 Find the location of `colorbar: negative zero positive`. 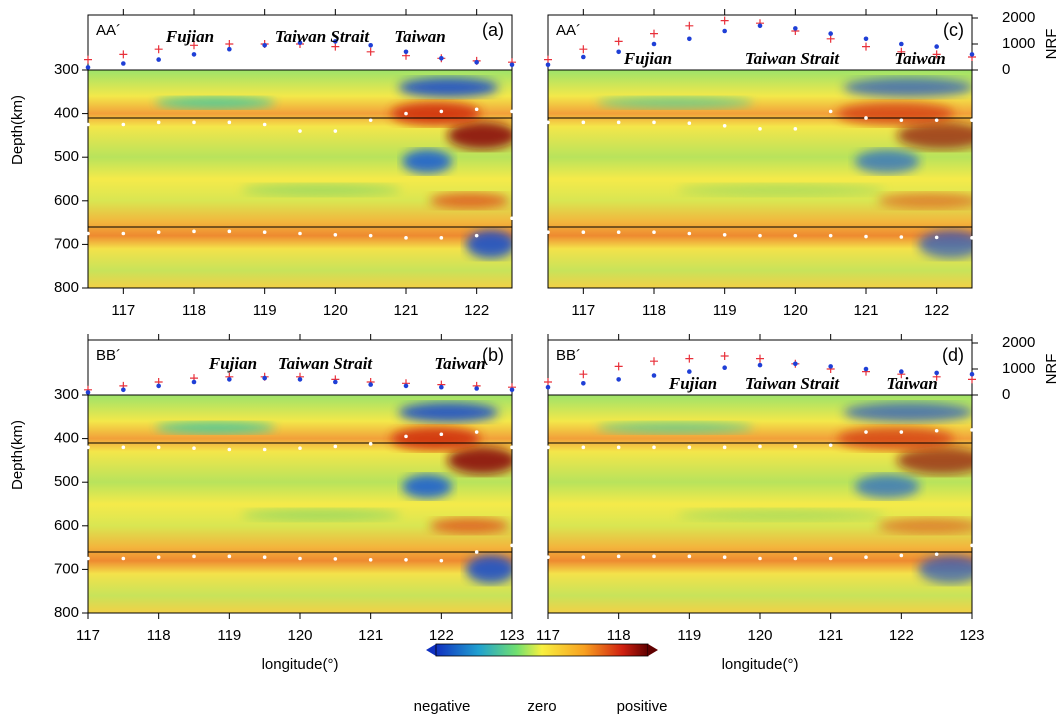

colorbar: negative zero positive is located at coordinates (541, 679).